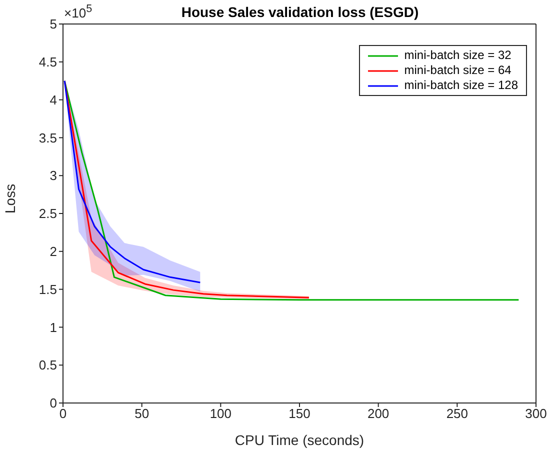 Image resolution: width=553 pixels, height=453 pixels. What do you see at coordinates (458, 70) in the screenshot?
I see `legend-label: mini-batch size = 64` at bounding box center [458, 70].